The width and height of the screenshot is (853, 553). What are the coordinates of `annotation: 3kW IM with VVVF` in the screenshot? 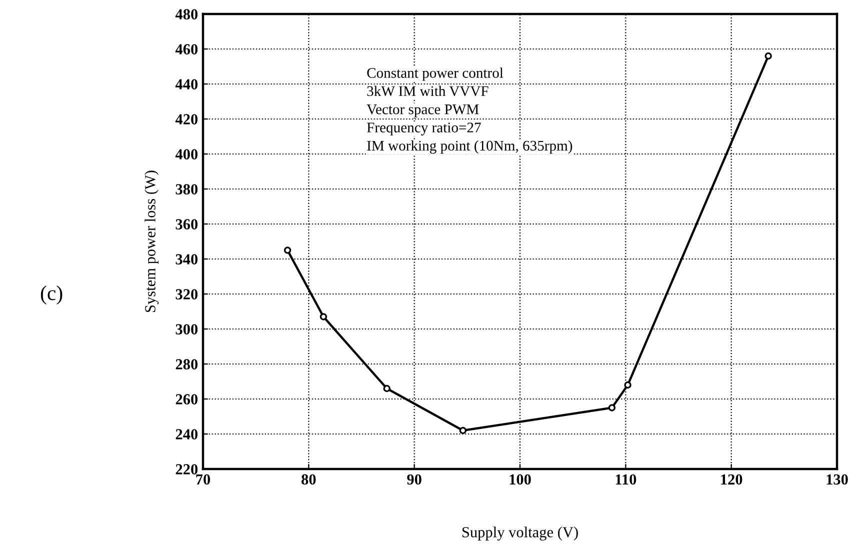 It's located at (427, 91).